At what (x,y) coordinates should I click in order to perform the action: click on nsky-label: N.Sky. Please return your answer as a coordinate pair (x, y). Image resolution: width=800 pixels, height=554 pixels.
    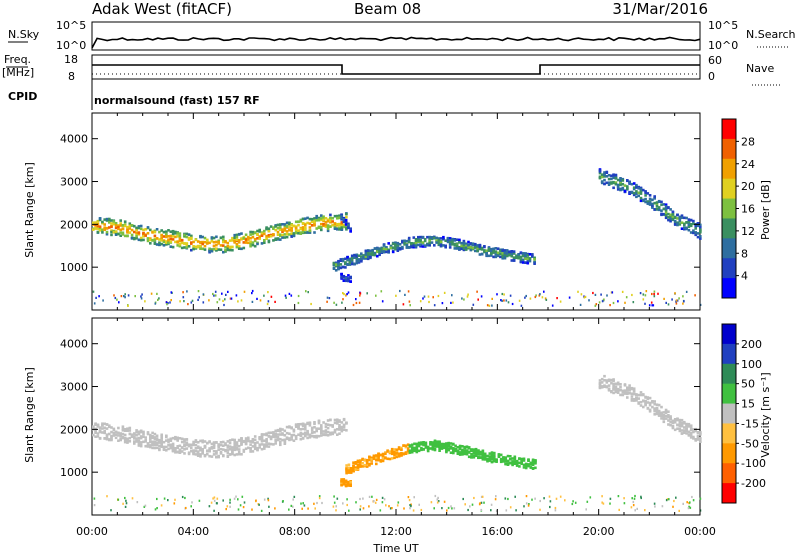
    Looking at the image, I should click on (24, 34).